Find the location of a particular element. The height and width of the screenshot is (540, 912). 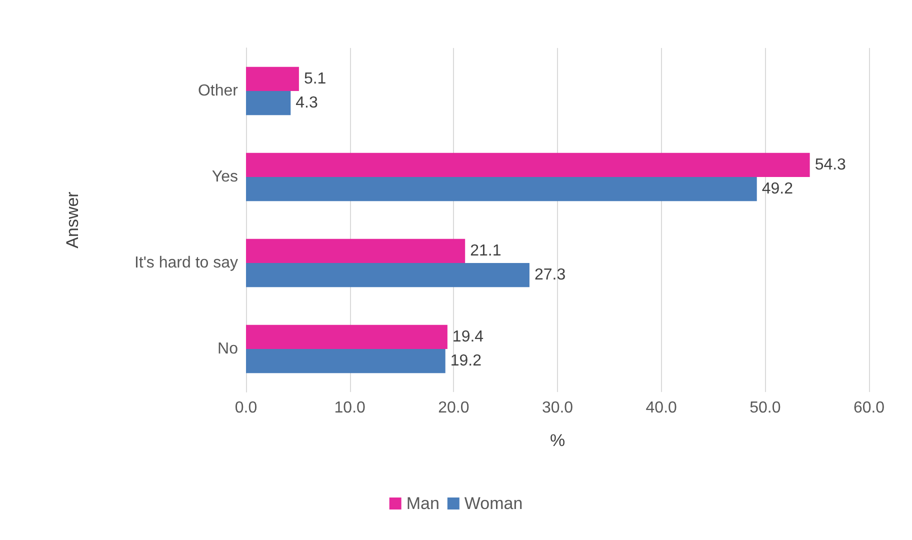

y-axis-title: Answer is located at coordinates (72, 219).